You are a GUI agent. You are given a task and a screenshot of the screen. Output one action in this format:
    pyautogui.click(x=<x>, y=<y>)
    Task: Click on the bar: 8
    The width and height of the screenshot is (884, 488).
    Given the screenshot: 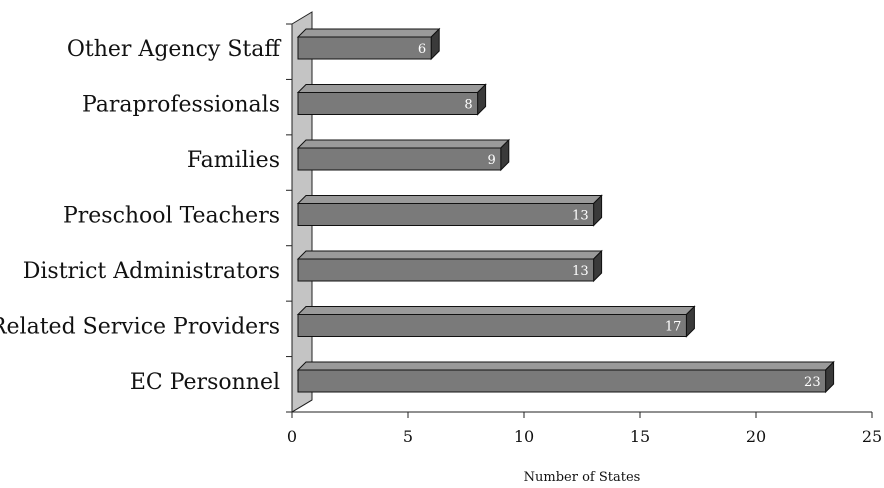 What is the action you would take?
    pyautogui.click(x=391, y=99)
    